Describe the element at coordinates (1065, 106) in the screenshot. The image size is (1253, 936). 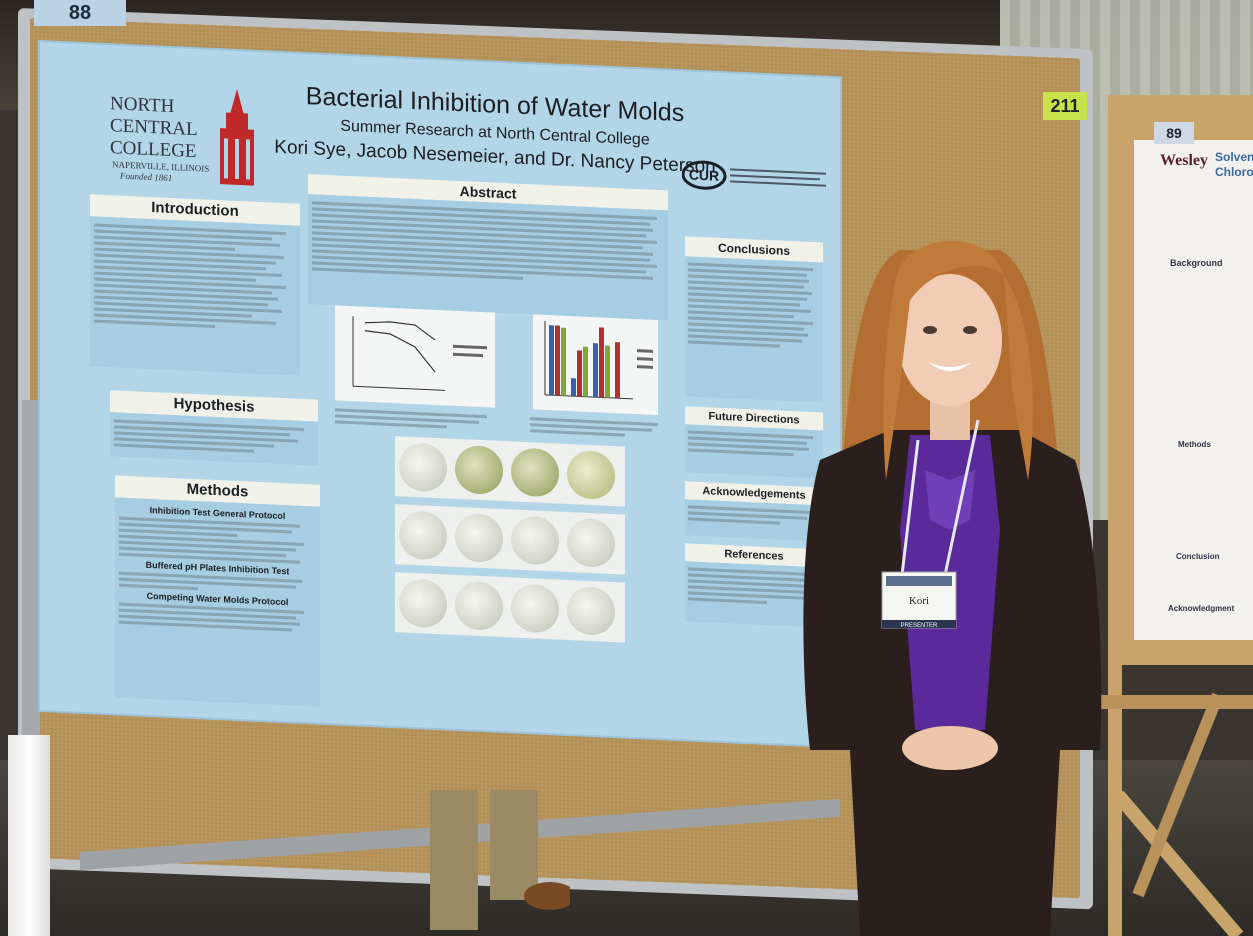
I see `board-number-label: 211` at that location.